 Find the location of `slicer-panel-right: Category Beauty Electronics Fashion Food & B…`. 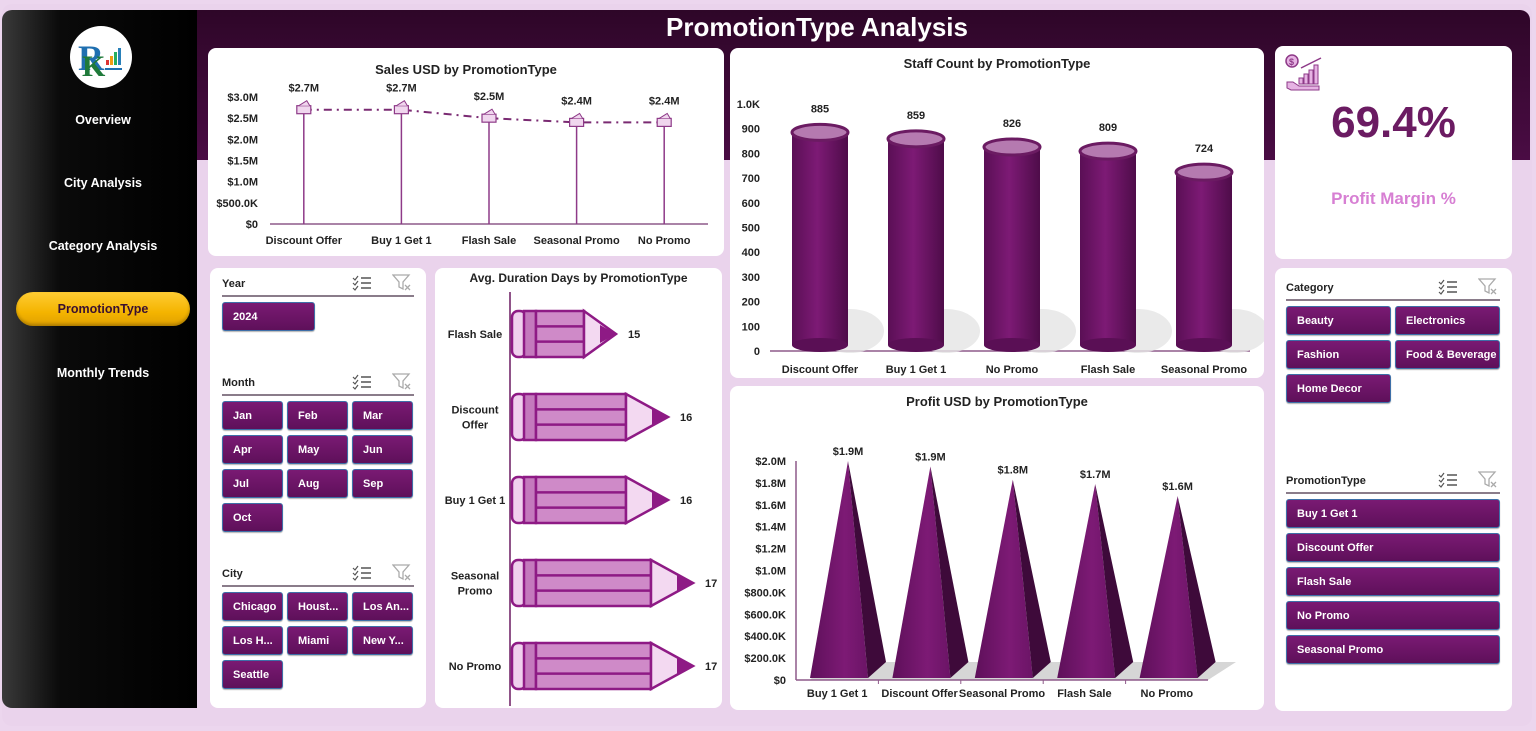

slicer-panel-right: Category Beauty Electronics Fashion Food & B… is located at coordinates (1393, 489).